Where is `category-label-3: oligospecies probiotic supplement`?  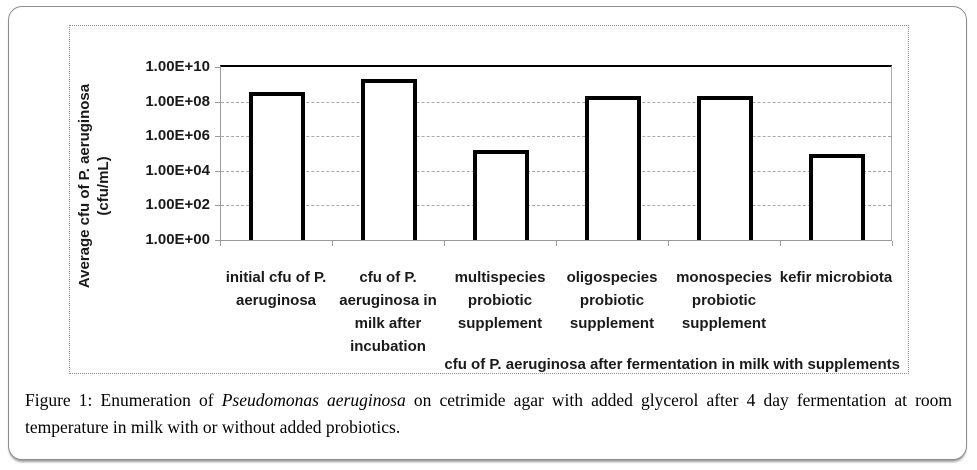 category-label-3: oligospecies probiotic supplement is located at coordinates (612, 300).